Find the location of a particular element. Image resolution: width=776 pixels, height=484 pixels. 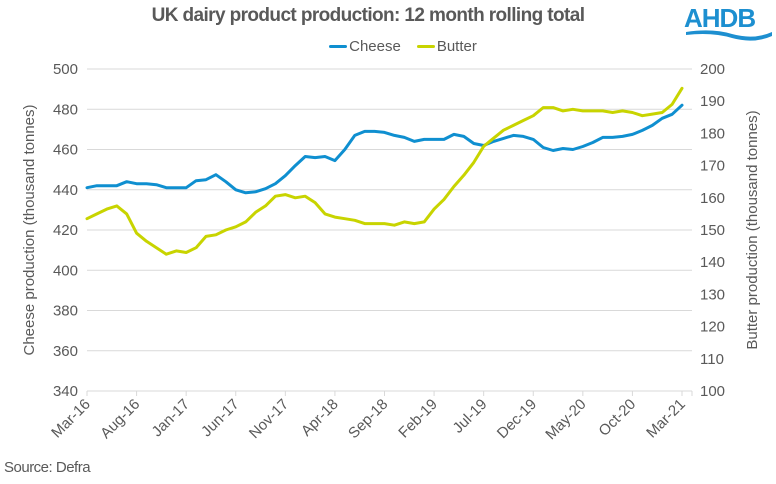

legend-swatch-cheese is located at coordinates (338, 46).